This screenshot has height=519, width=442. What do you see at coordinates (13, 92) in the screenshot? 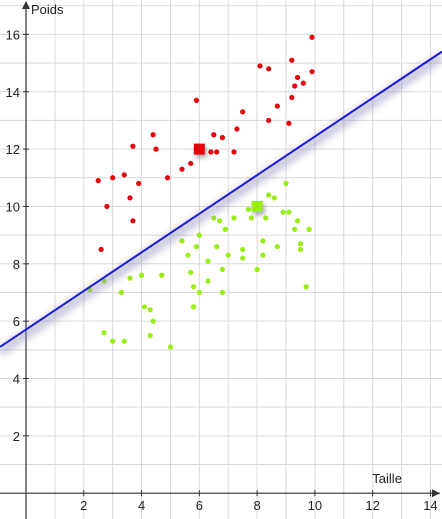
I see `y-tick-label: 14` at bounding box center [13, 92].